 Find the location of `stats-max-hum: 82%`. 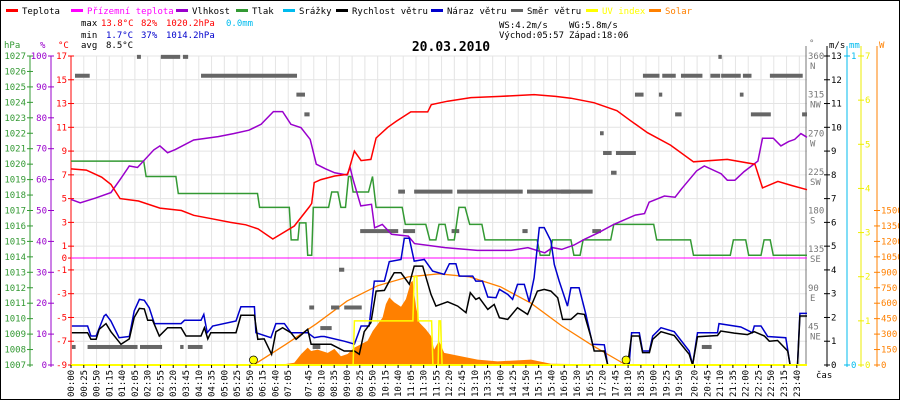

stats-max-hum: 82% is located at coordinates (149, 24).